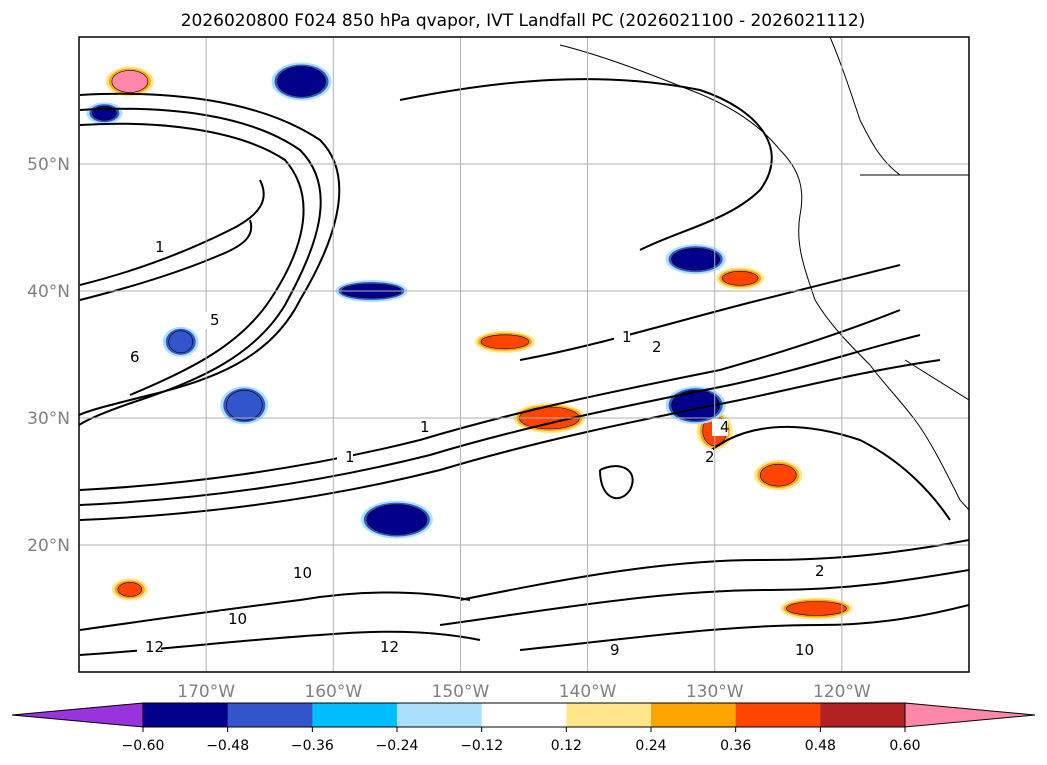 The width and height of the screenshot is (1047, 765). What do you see at coordinates (820, 746) in the screenshot?
I see `colorbar-tick-label: 0.48` at bounding box center [820, 746].